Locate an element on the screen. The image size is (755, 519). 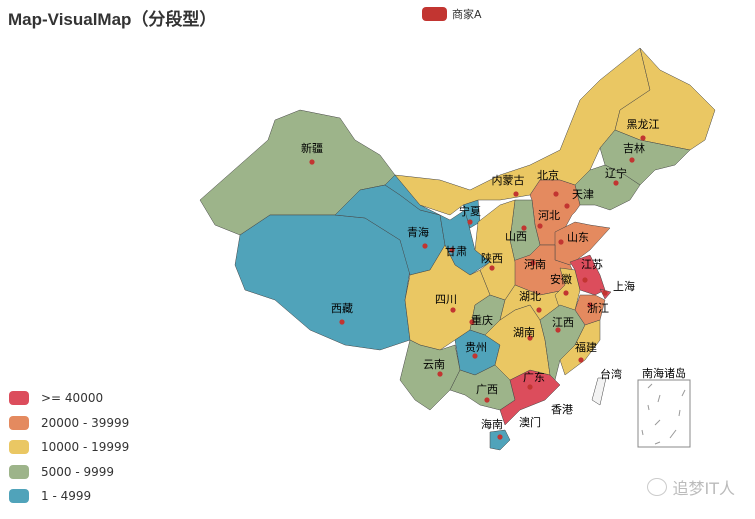
province-云南 is located at coordinates (430, 375).